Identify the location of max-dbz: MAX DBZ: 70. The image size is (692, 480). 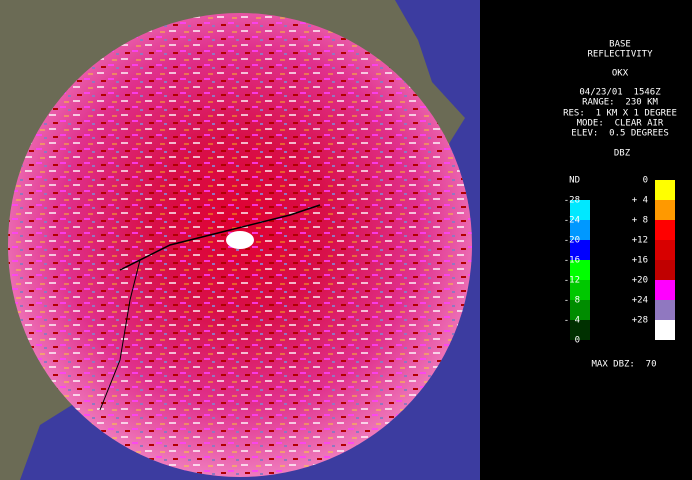
(623, 365).